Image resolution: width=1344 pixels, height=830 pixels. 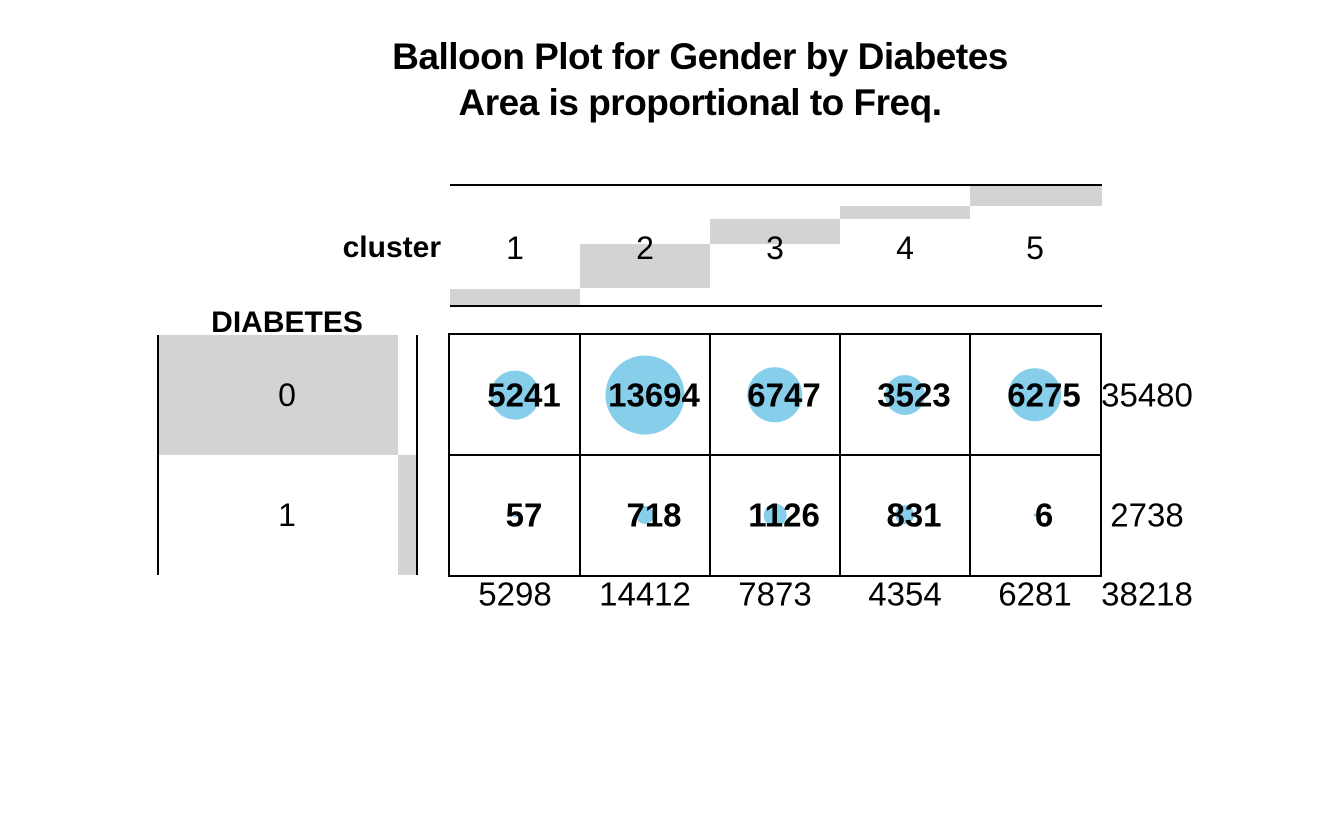 I want to click on row-tick-label: 1, so click(x=287, y=515).